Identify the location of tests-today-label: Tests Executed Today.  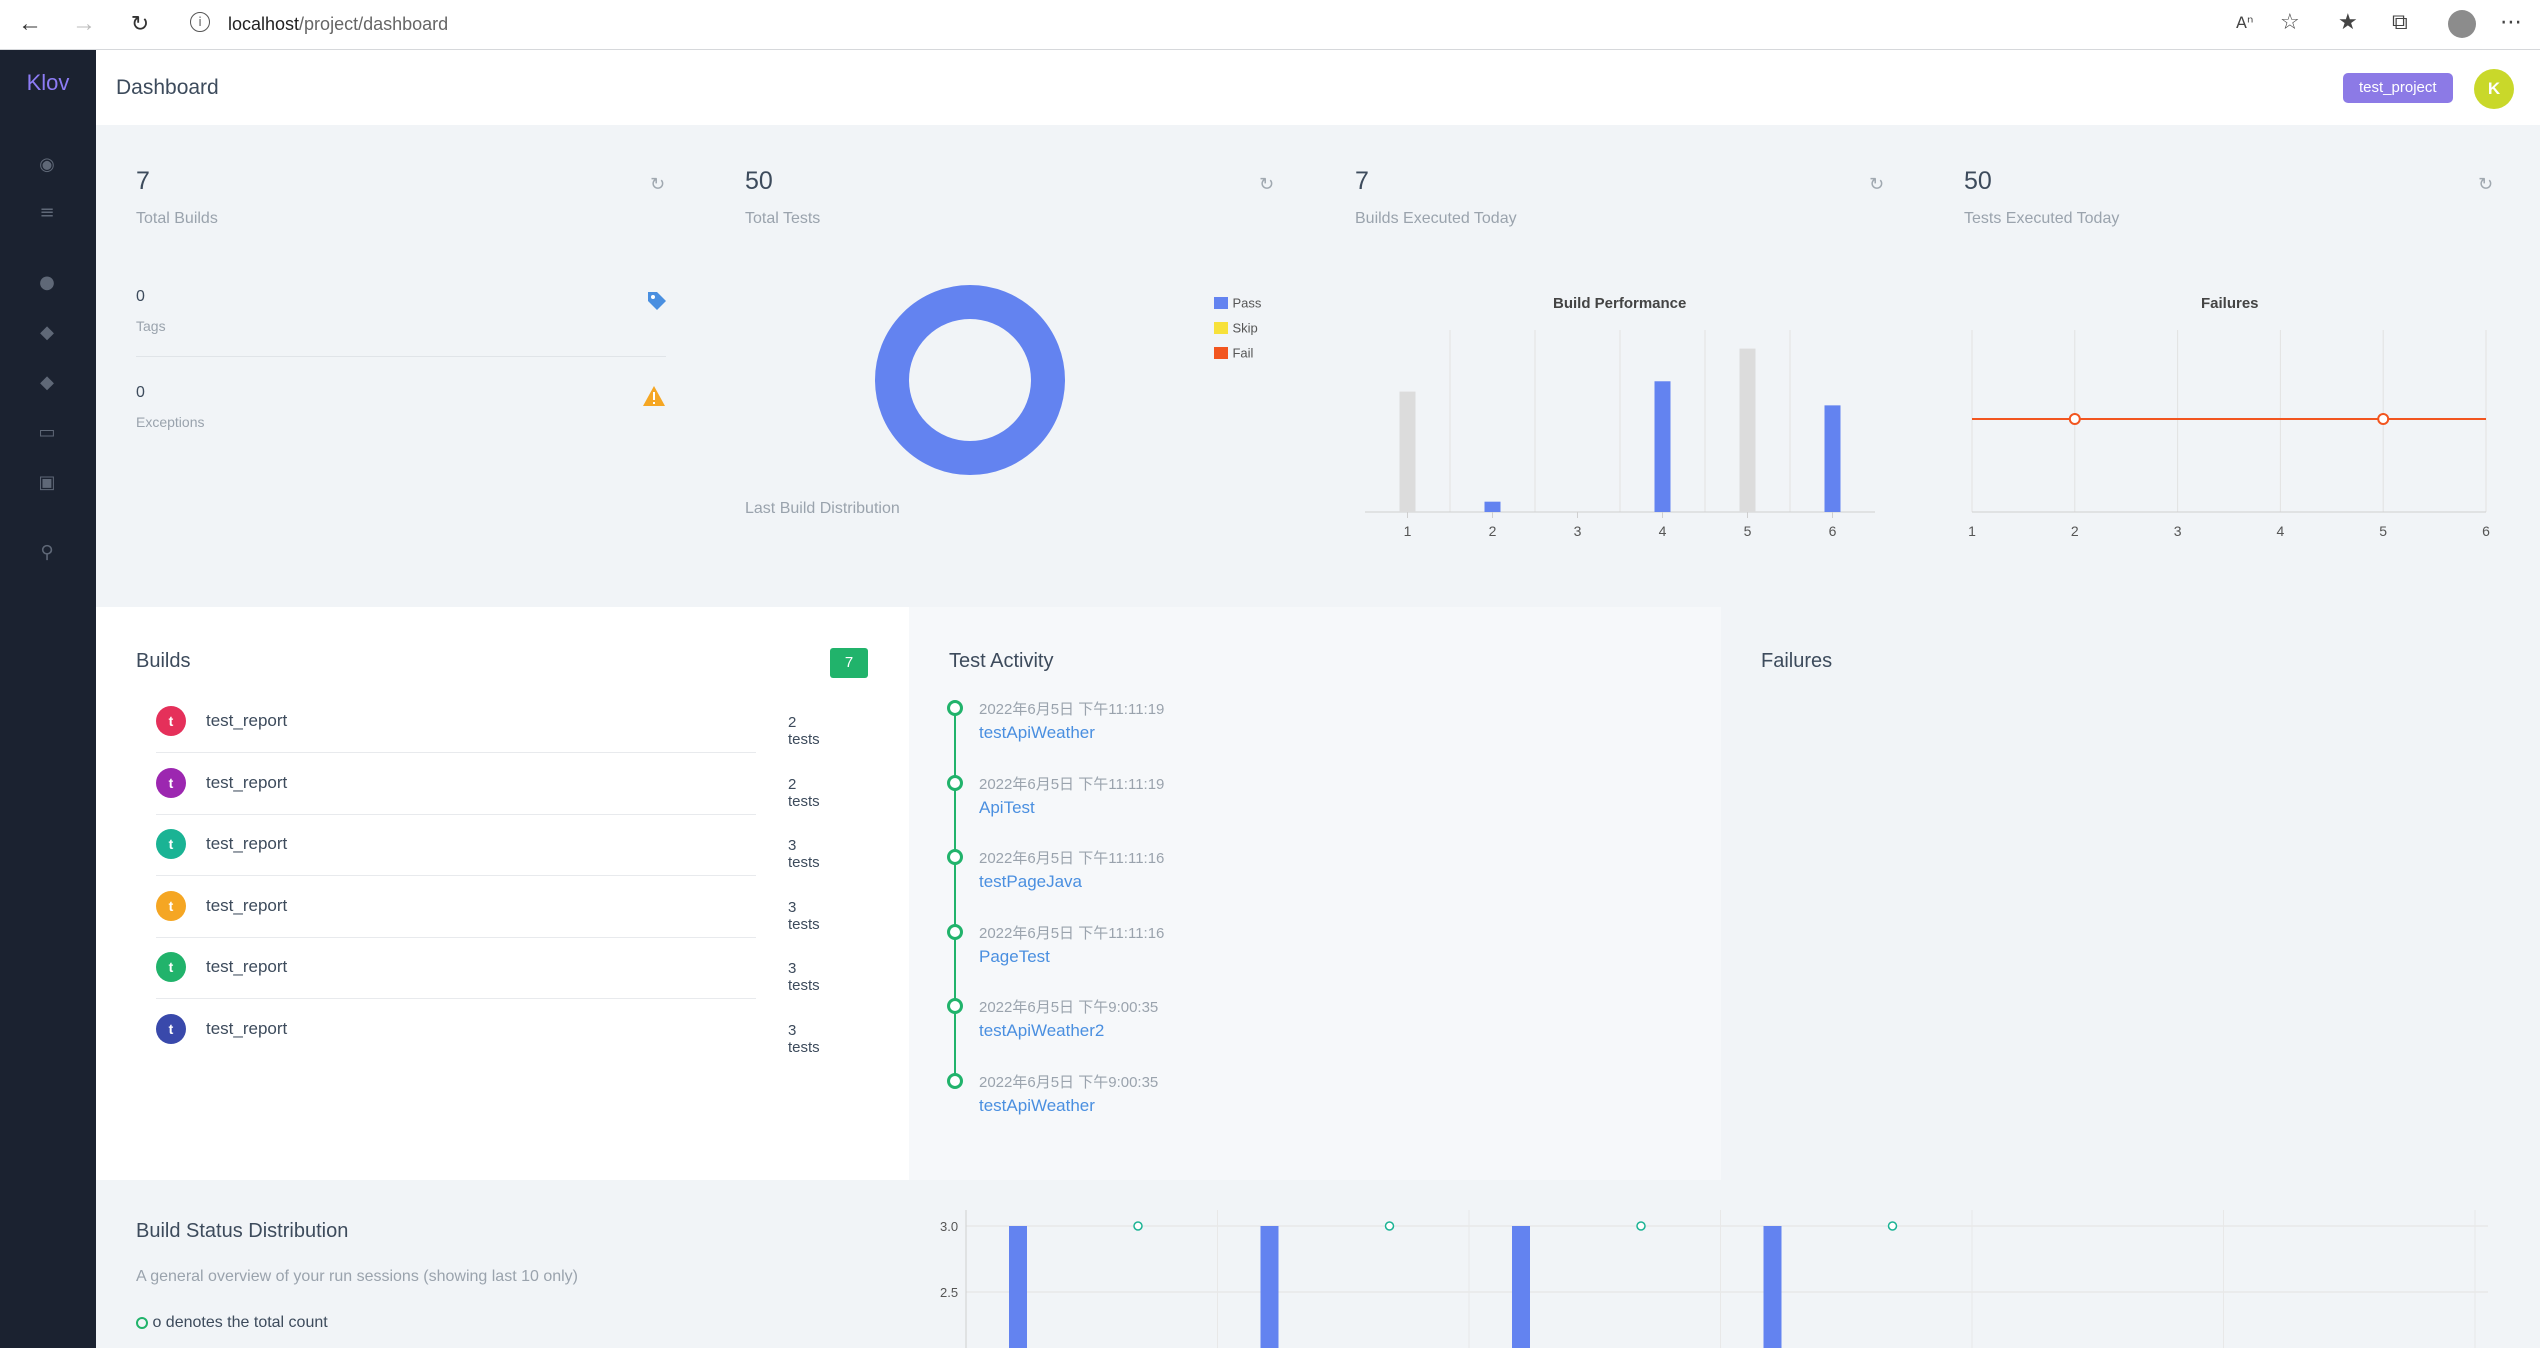
(2042, 218).